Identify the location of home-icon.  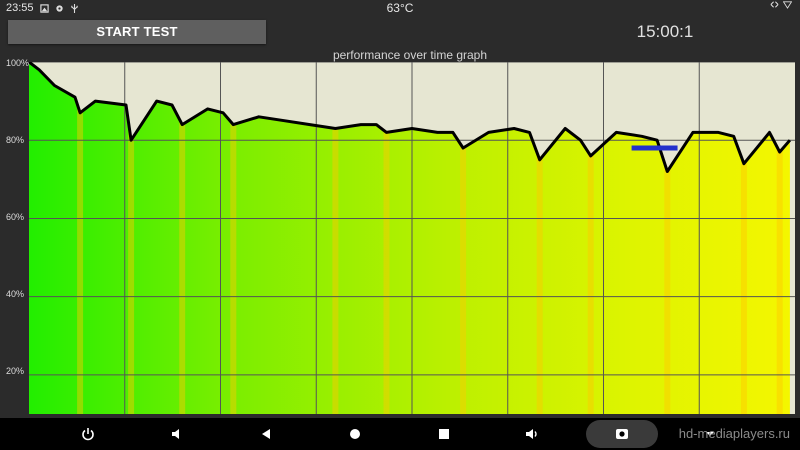
(355, 434).